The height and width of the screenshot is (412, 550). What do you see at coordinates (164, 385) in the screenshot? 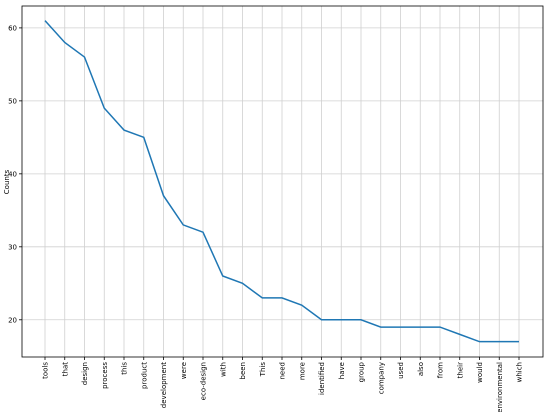
I see `x-tick-label: development` at bounding box center [164, 385].